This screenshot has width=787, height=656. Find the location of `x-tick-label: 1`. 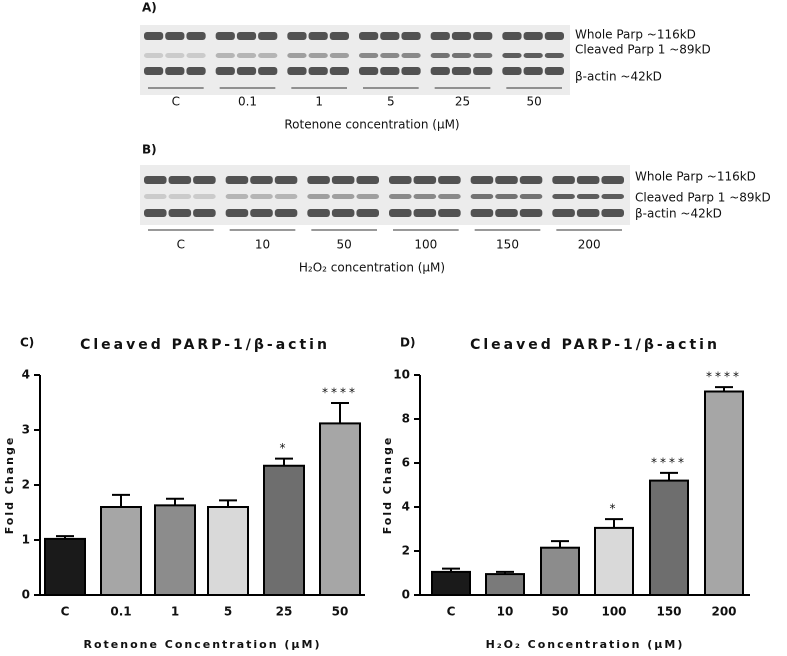

x-tick-label: 1 is located at coordinates (175, 612).